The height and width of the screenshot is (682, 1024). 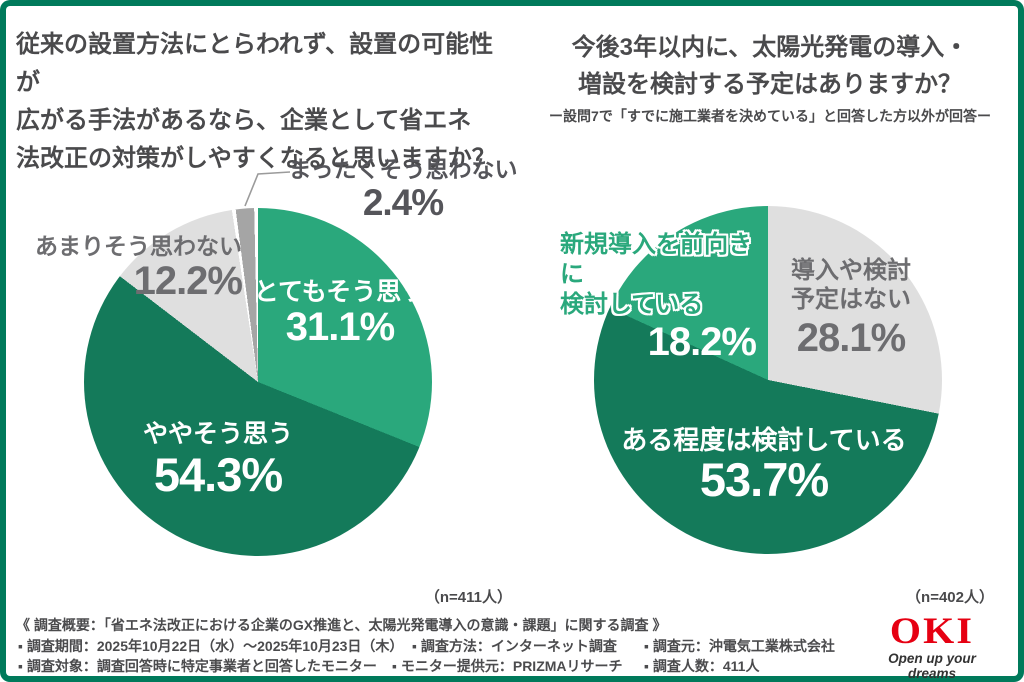 What do you see at coordinates (702, 342) in the screenshot?
I see `slice-label-shinki-pct: 18.2%` at bounding box center [702, 342].